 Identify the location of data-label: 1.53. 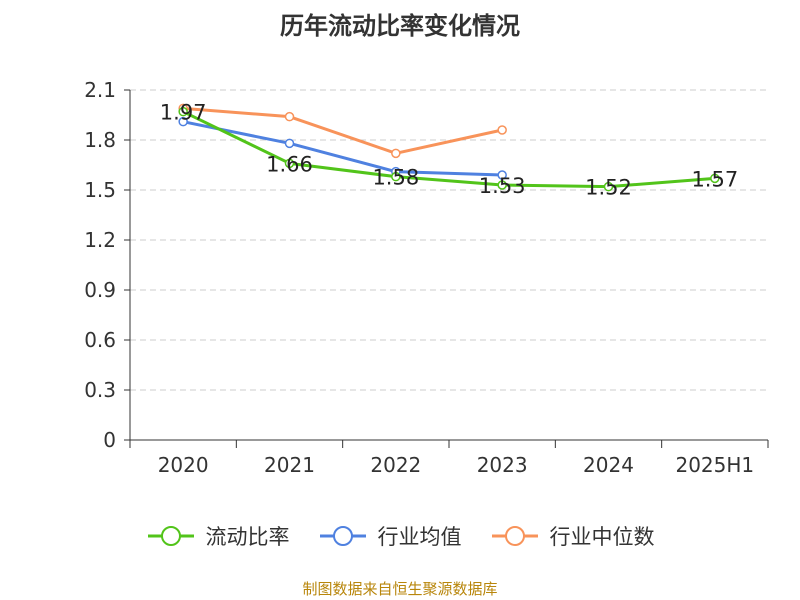
(502, 186).